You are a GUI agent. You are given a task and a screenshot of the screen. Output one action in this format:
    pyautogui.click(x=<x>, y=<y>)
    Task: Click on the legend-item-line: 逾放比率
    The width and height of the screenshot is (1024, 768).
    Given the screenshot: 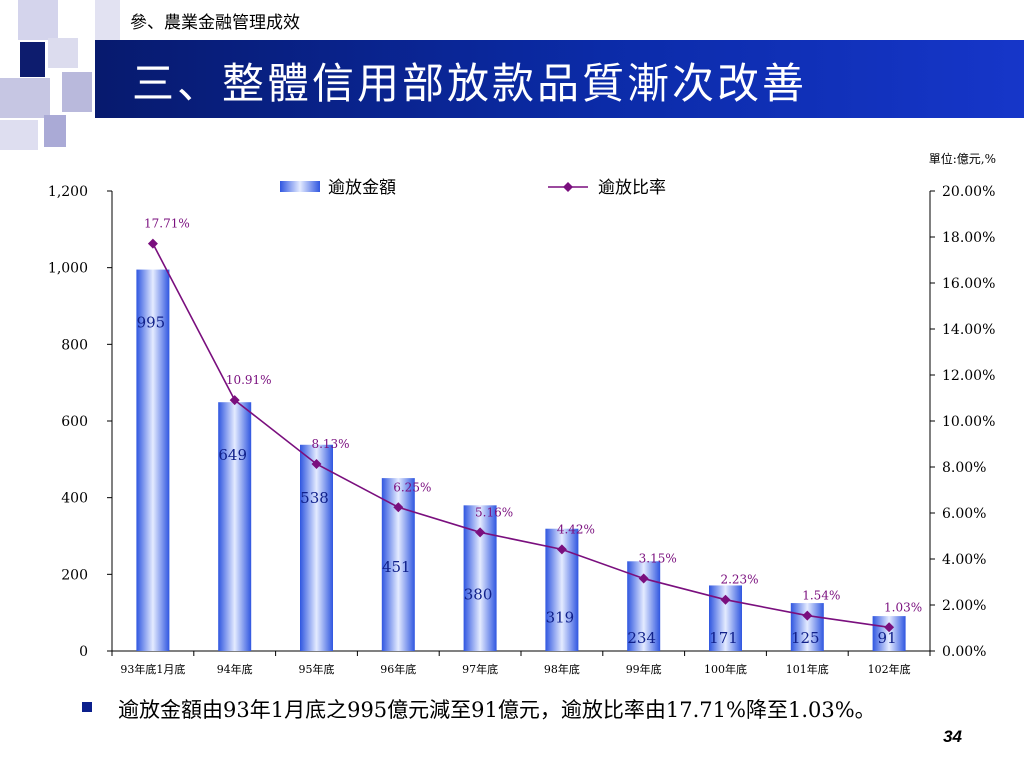 What is the action you would take?
    pyautogui.click(x=607, y=188)
    